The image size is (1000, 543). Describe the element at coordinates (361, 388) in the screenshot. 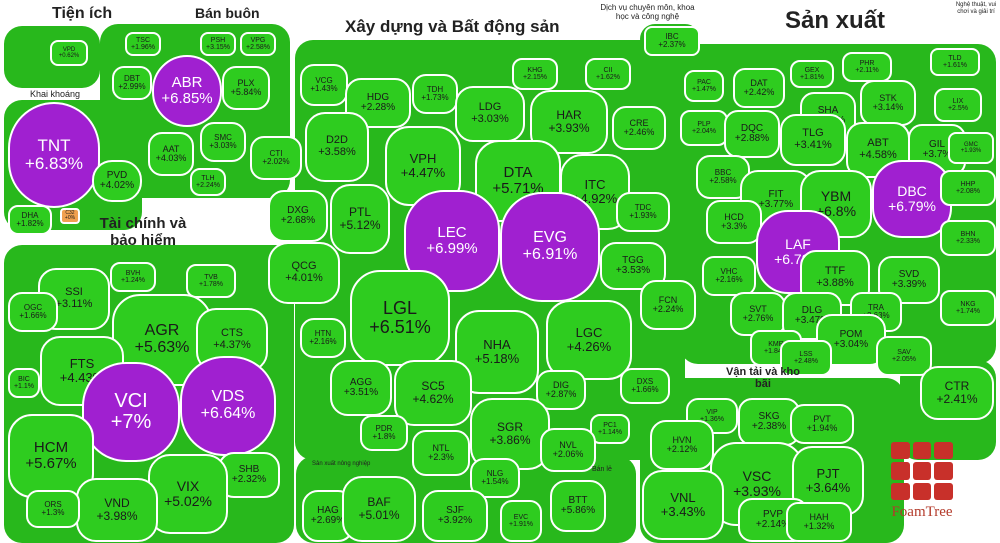

I see `stock-cell-agg: AGG +3.51%` at that location.